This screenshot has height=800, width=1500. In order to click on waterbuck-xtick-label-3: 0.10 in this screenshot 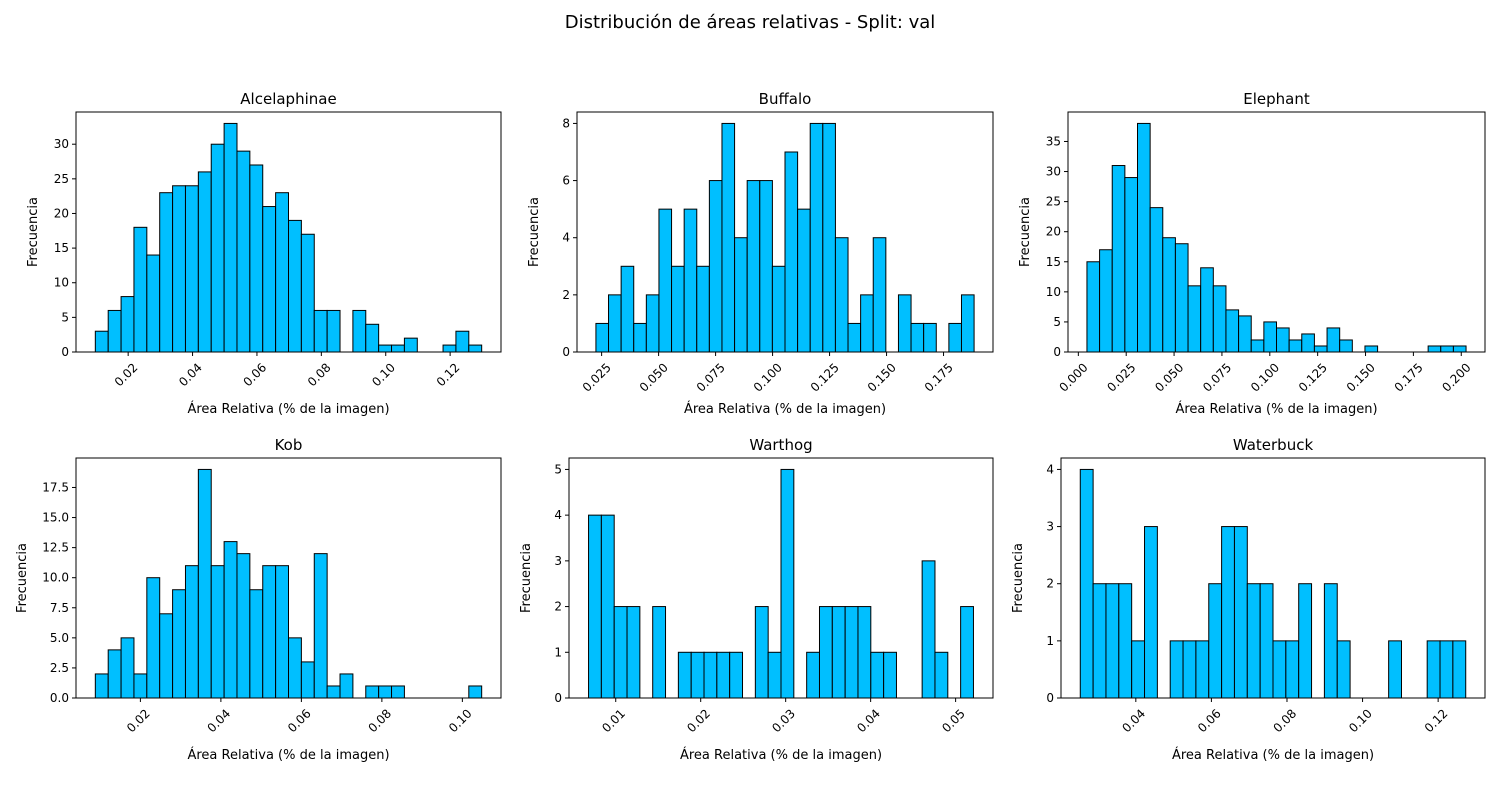, I will do `click(1360, 720)`.